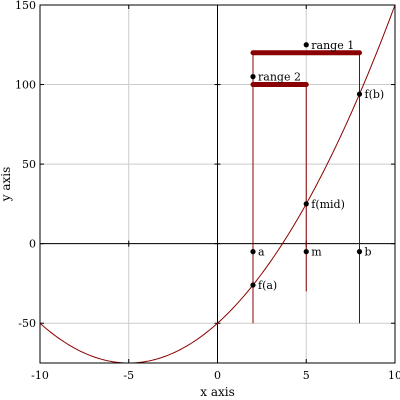  Describe the element at coordinates (332, 45) in the screenshot. I see `range-label: range 1` at that location.